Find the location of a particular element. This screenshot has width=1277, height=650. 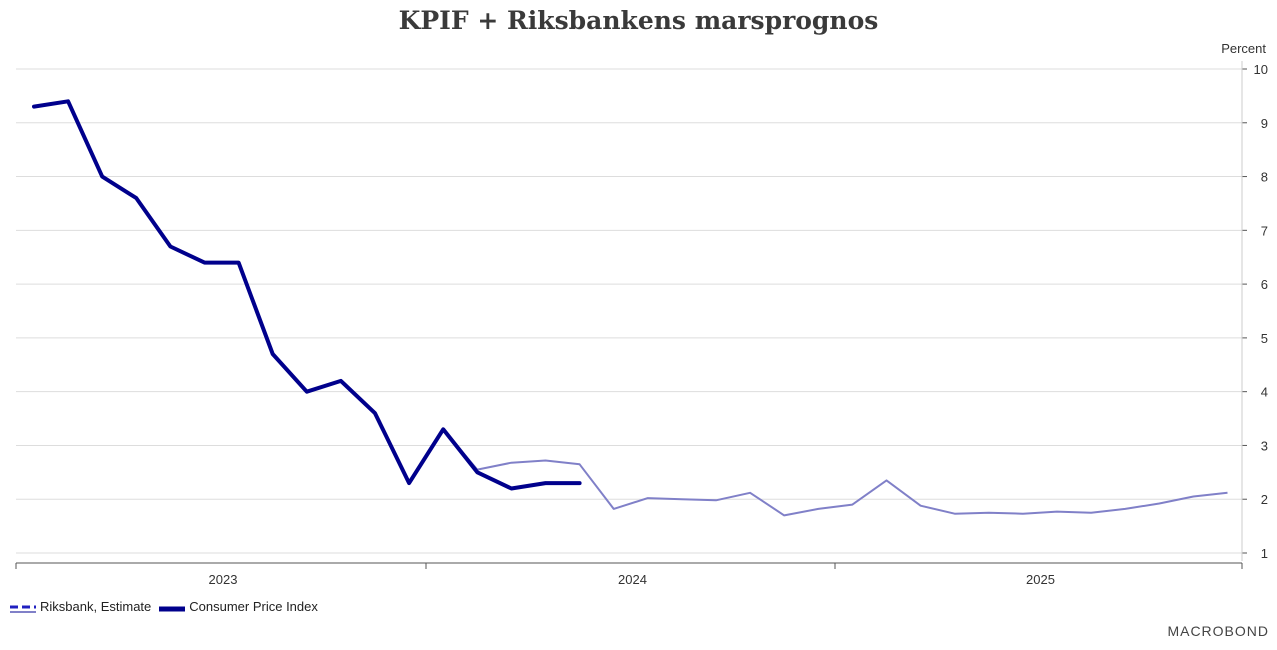

y-tick-label: 10 is located at coordinates (1261, 69).